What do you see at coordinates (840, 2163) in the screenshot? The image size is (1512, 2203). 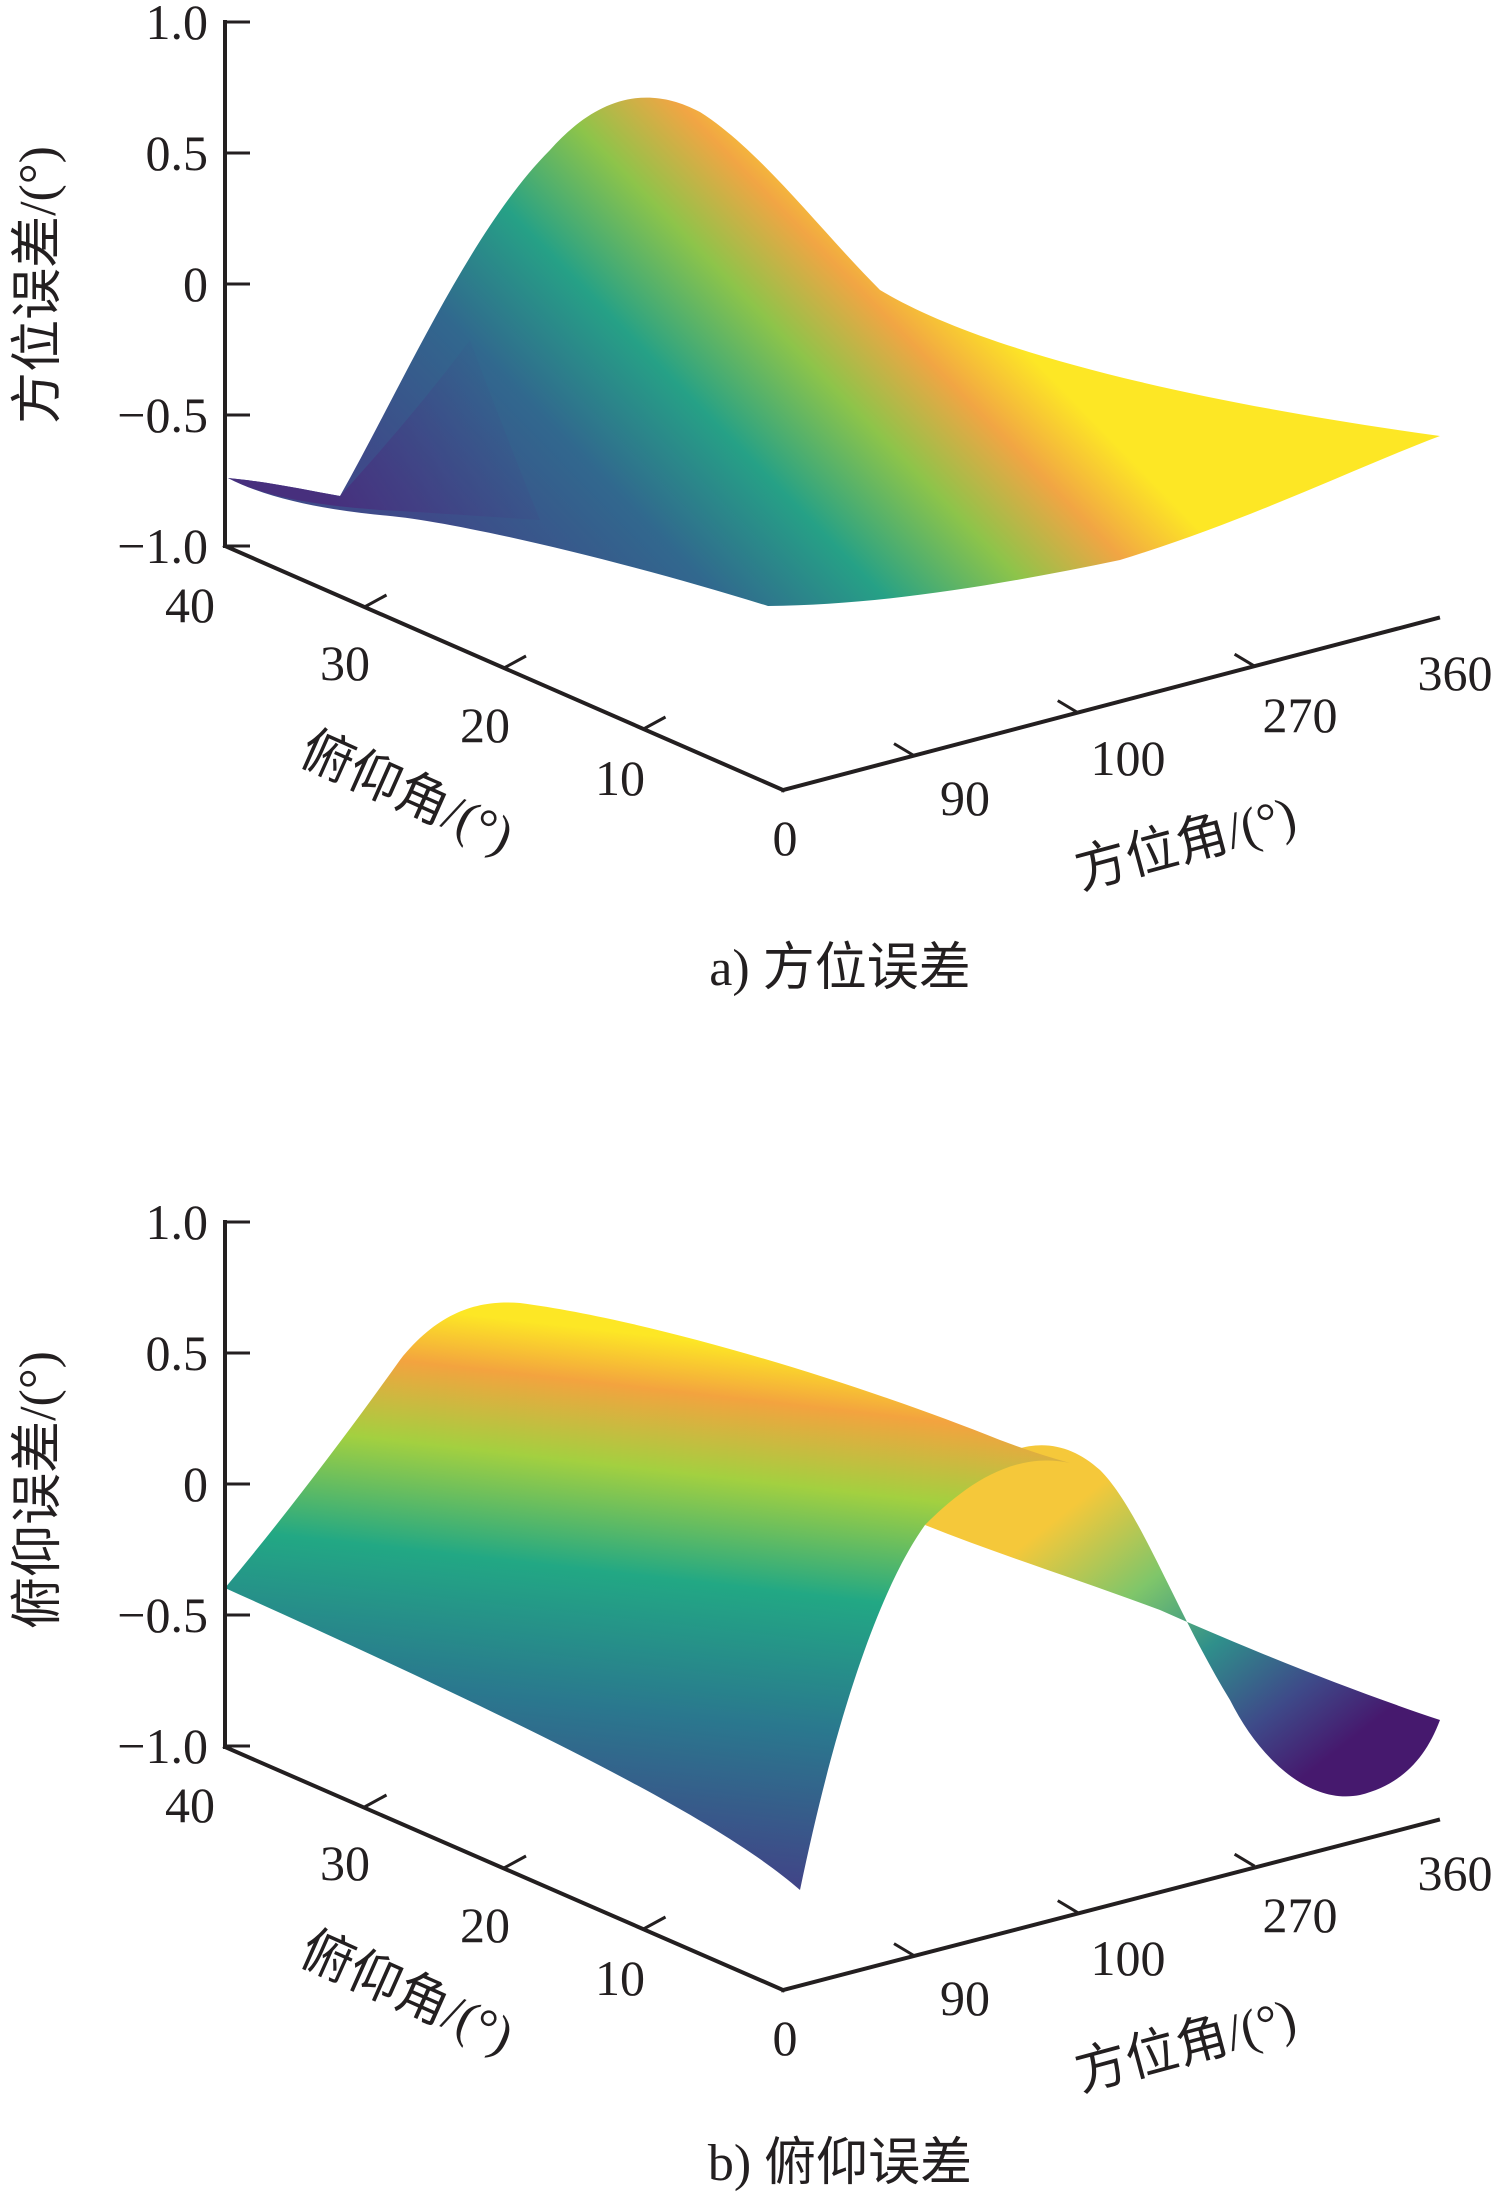 I see `chart-b-caption: b) 俯仰误差` at bounding box center [840, 2163].